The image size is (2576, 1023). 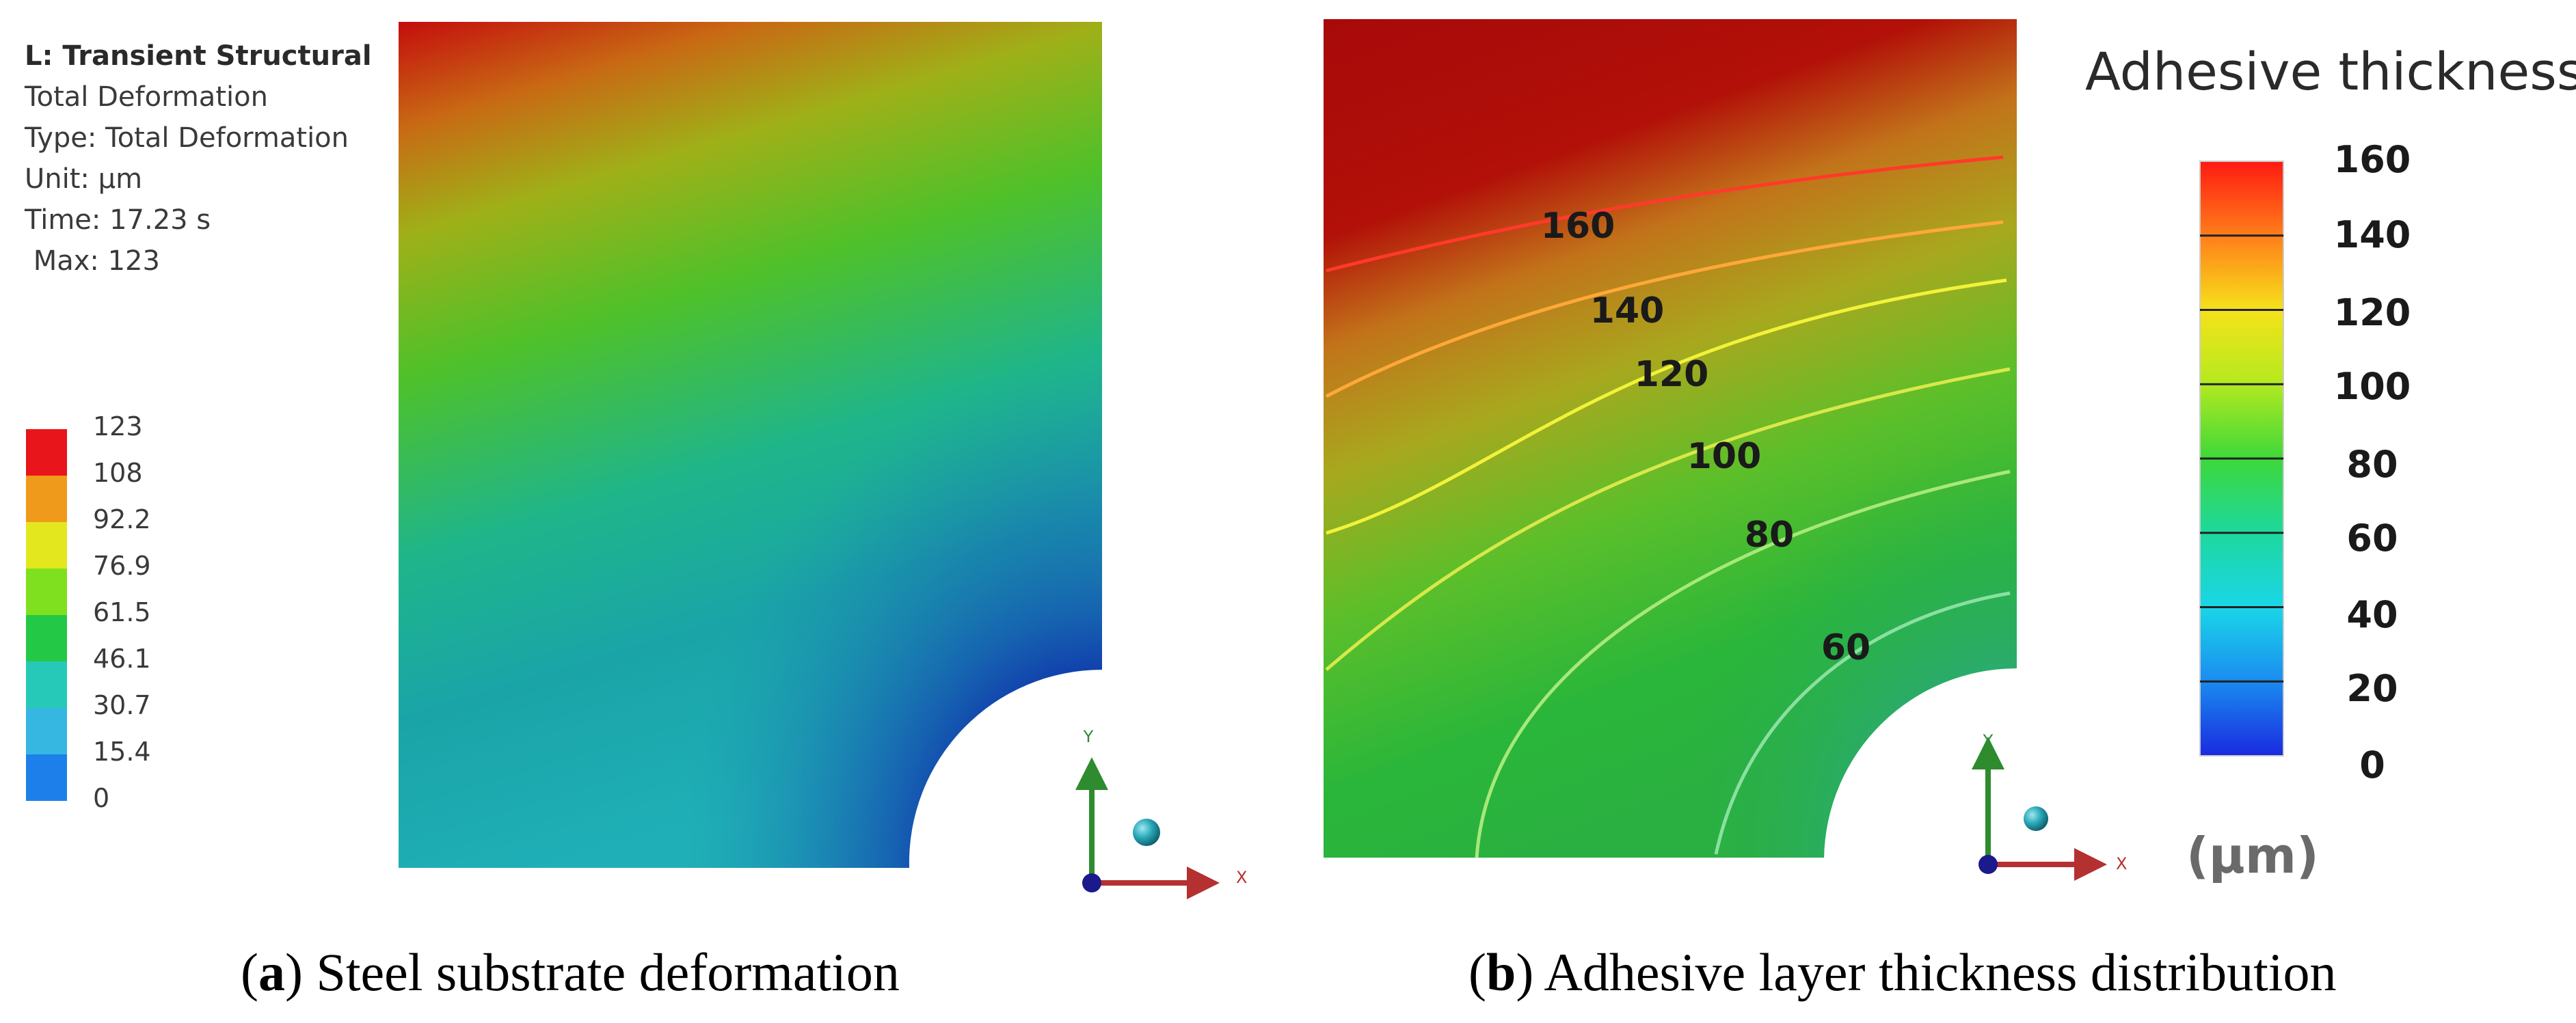 I want to click on contour-label: 80, so click(x=1769, y=535).